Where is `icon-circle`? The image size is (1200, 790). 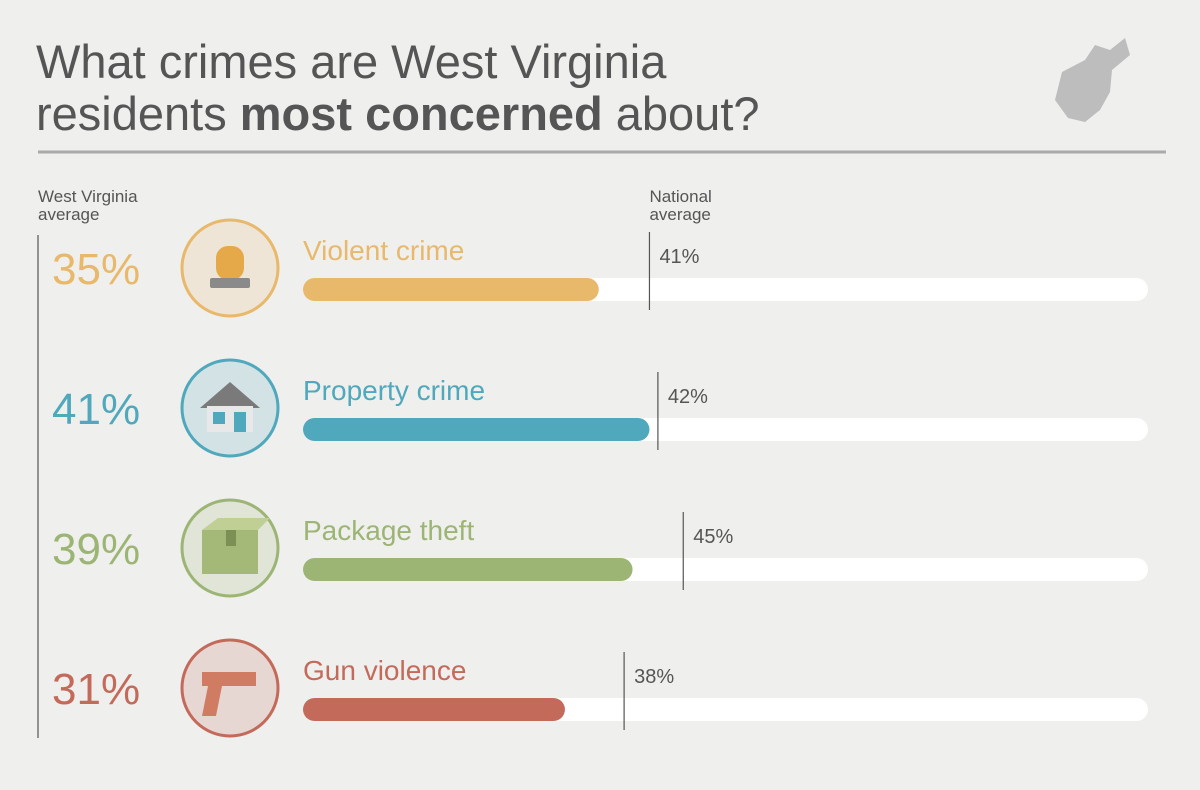
icon-circle is located at coordinates (230, 688).